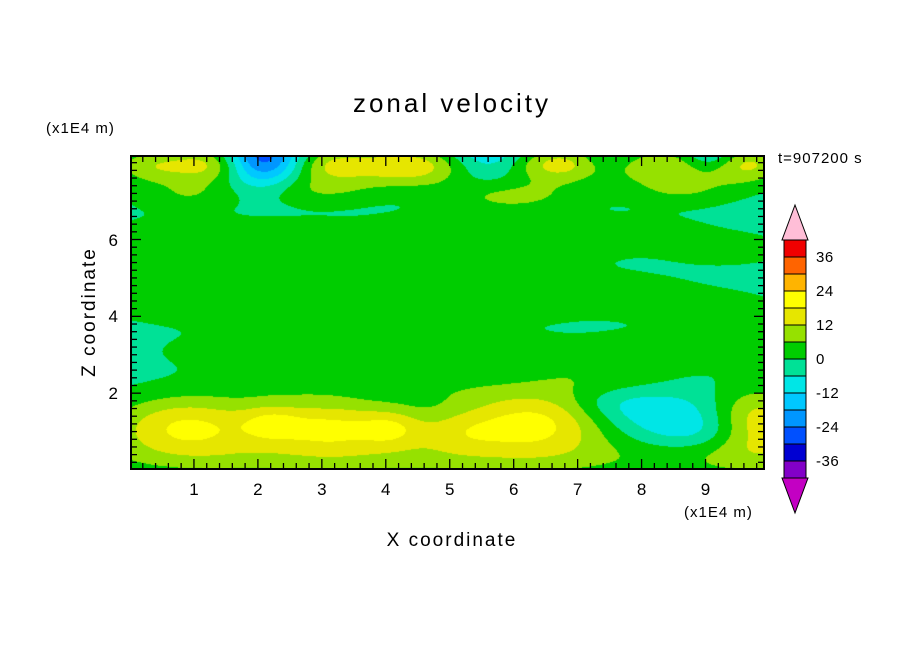  Describe the element at coordinates (827, 393) in the screenshot. I see `colorbar-label: -12` at that location.